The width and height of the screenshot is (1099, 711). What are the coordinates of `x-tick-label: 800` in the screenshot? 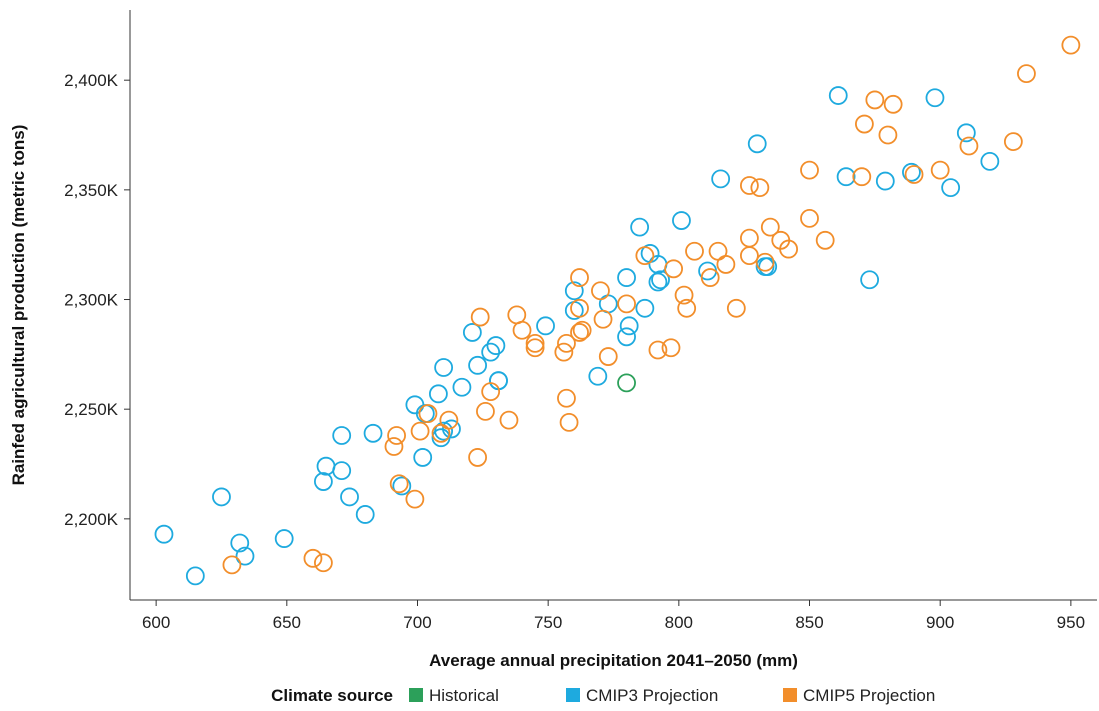 It's located at (679, 622).